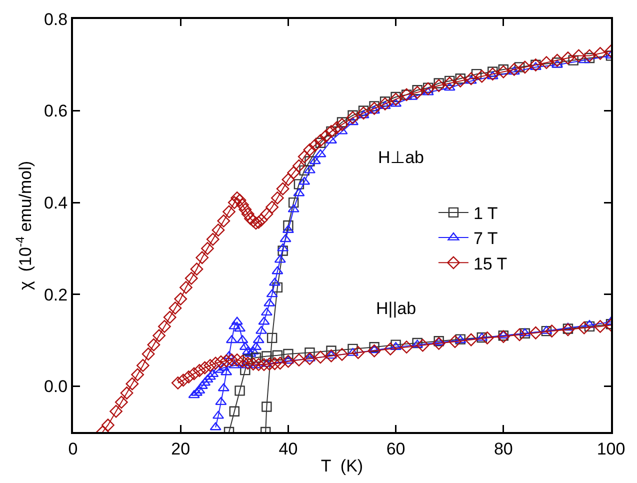  Describe the element at coordinates (342, 466) in the screenshot. I see `x-axis-title: T (K)` at that location.